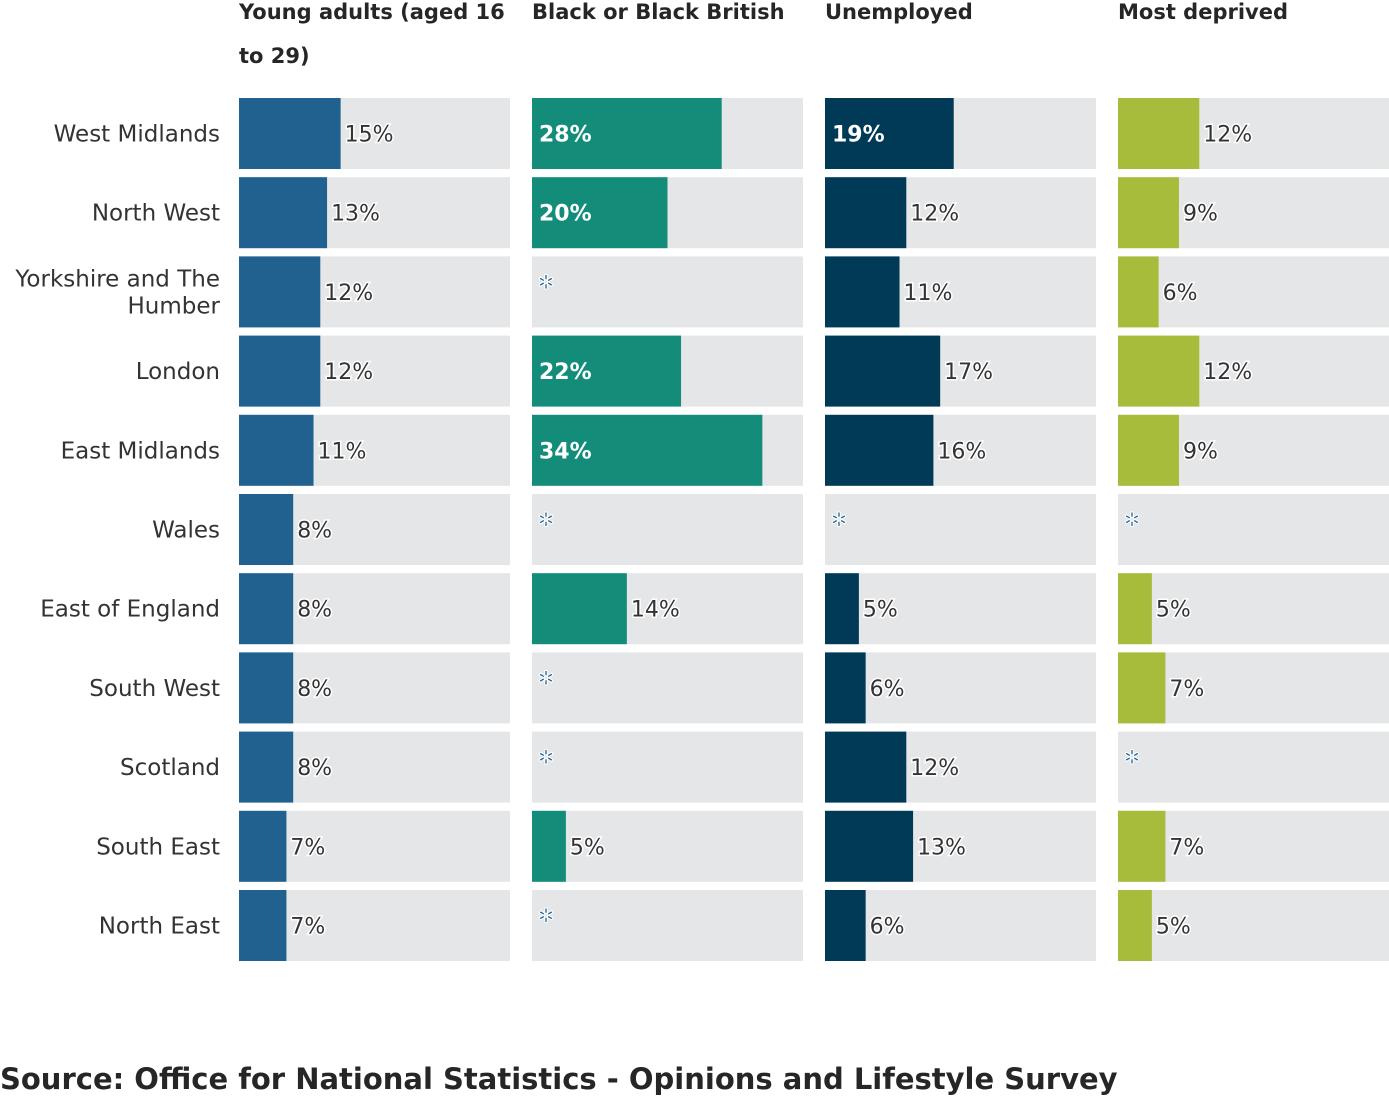 This screenshot has width=1389, height=1105. Describe the element at coordinates (1203, 12) in the screenshot. I see `panel-title: Most deprived` at that location.